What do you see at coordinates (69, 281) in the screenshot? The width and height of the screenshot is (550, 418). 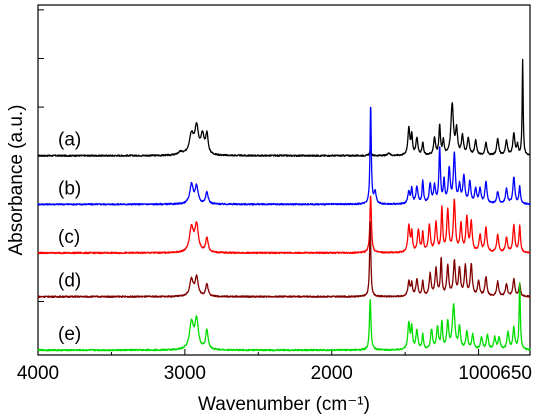 I see `series-label-3: (d)` at bounding box center [69, 281].